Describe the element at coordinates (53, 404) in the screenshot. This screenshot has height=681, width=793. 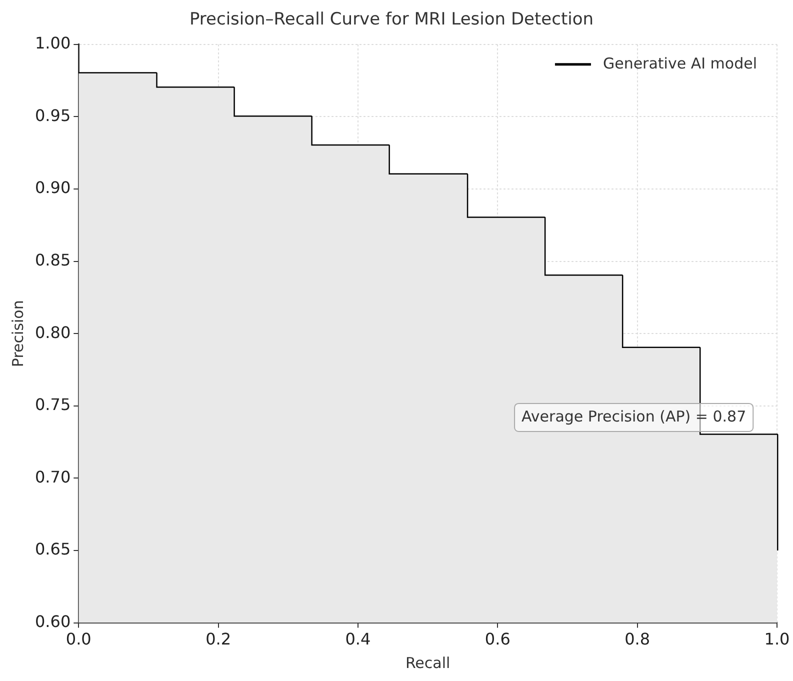
I see `y-tick-label: 0.75` at that location.